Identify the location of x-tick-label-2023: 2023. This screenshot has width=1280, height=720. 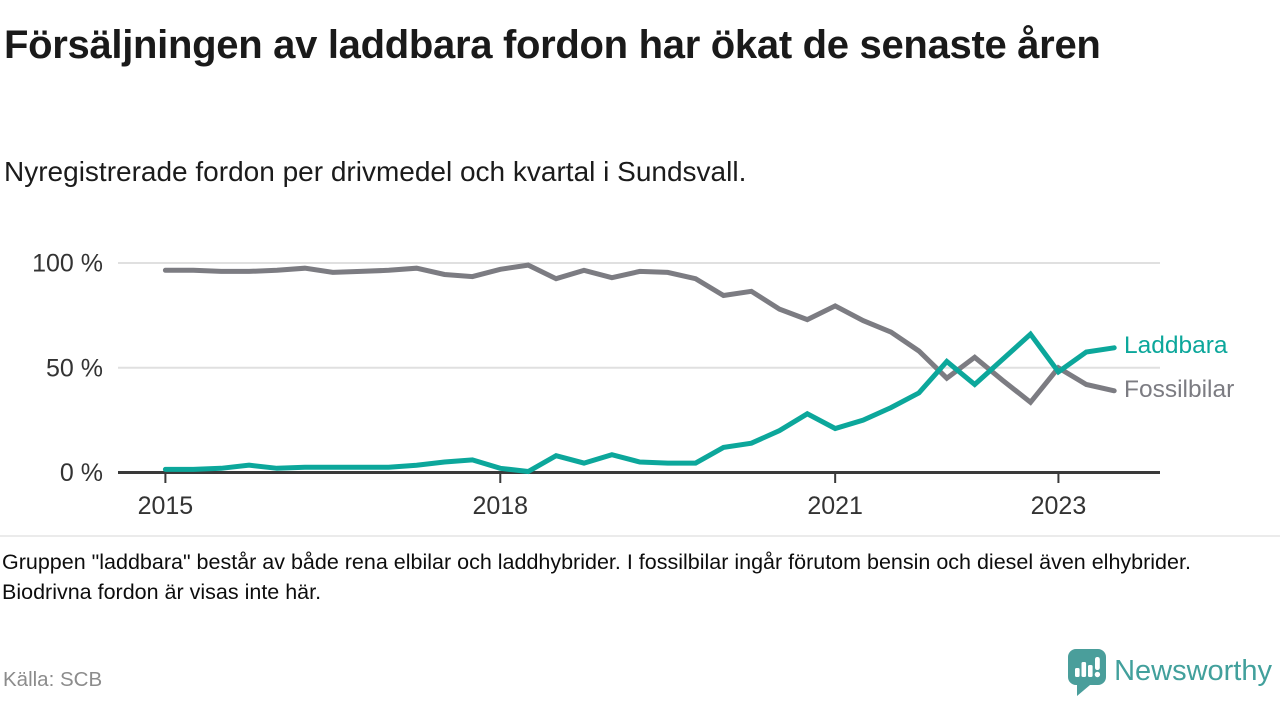
(1059, 506).